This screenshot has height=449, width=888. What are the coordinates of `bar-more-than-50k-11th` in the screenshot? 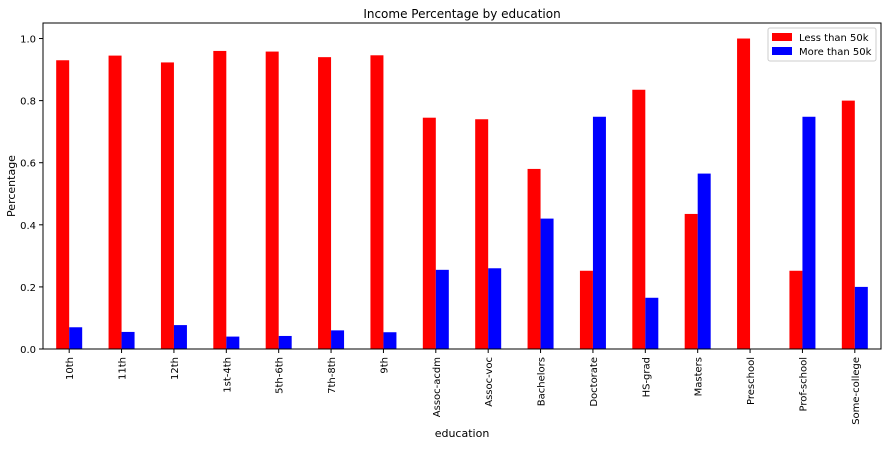 It's located at (128, 340).